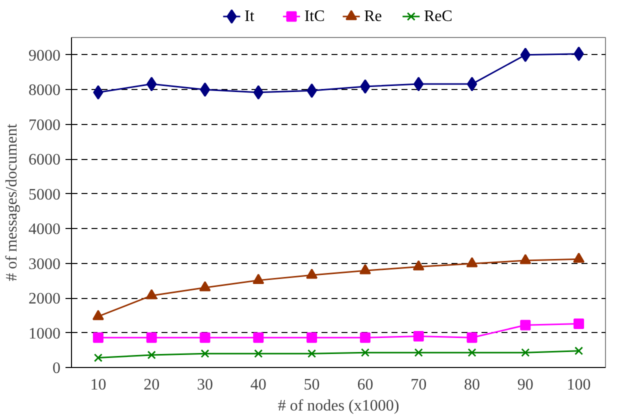 The height and width of the screenshot is (419, 625). What do you see at coordinates (418, 385) in the screenshot?
I see `x-tick-label: 70` at bounding box center [418, 385].